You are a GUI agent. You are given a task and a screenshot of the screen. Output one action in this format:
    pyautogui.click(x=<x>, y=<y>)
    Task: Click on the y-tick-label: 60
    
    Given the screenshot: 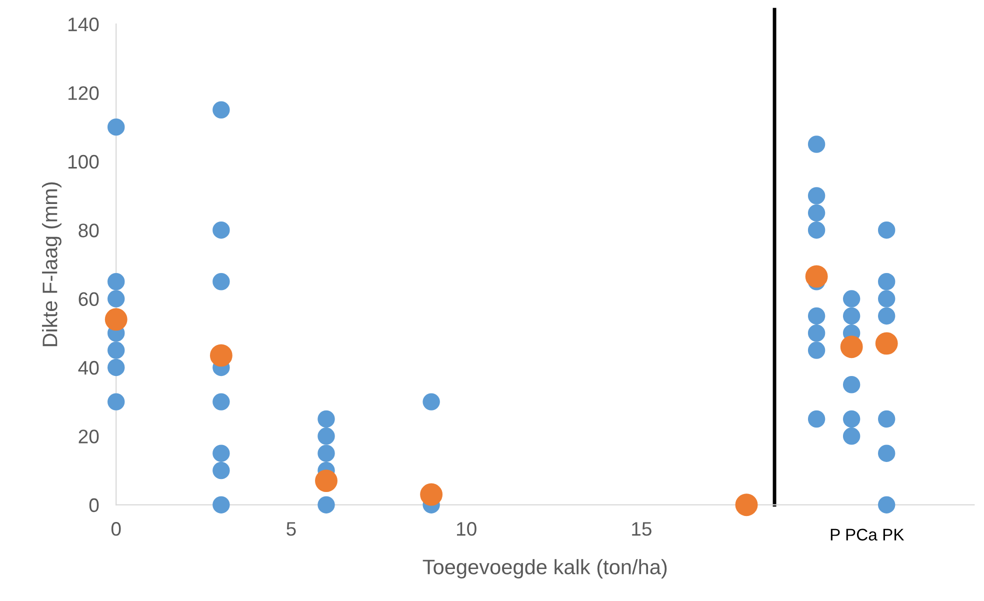 What is the action you would take?
    pyautogui.click(x=88, y=299)
    